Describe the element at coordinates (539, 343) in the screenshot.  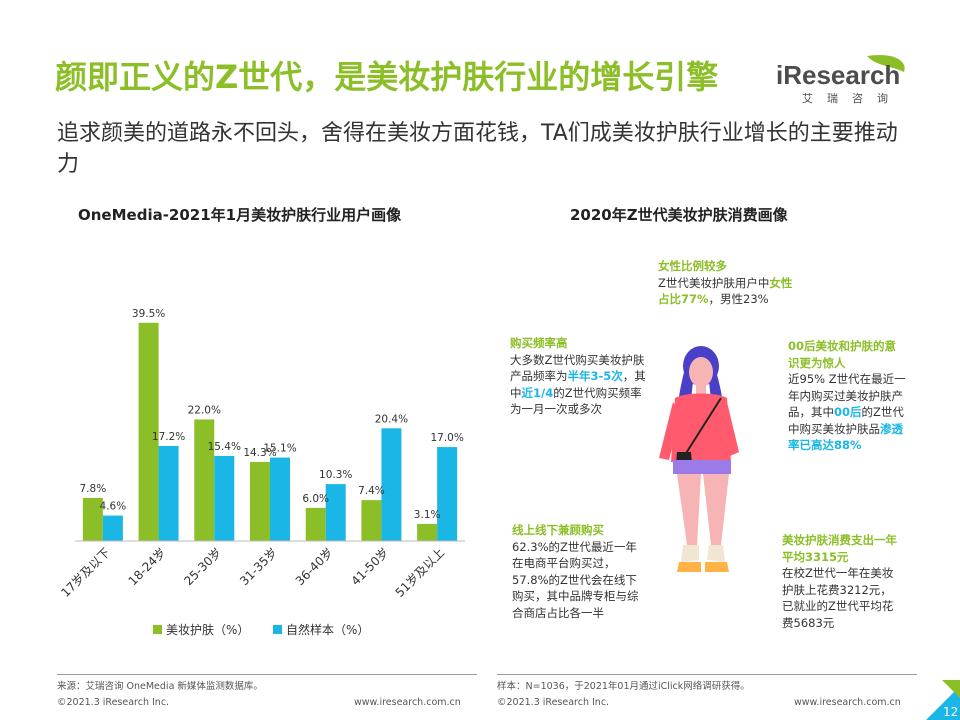
I see `callout-frequency-head: 购买频率高` at that location.